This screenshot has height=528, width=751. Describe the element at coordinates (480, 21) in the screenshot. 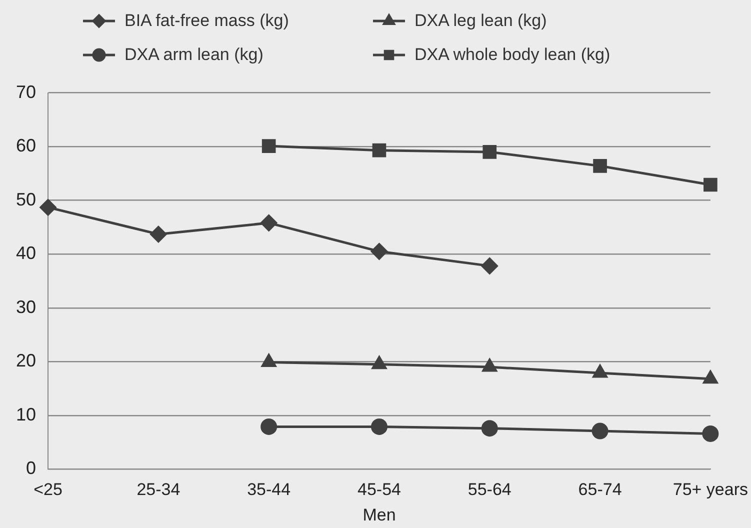

I see `legend-label: DXA leg lean (kg)` at that location.